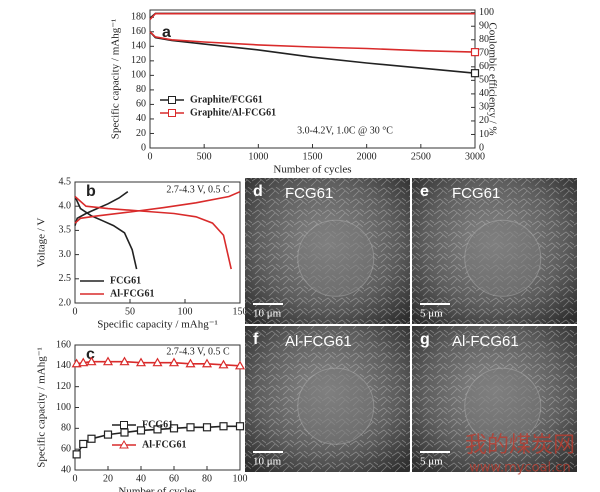  Describe the element at coordinates (484, 39) in the screenshot. I see `y2-tick-label: 80` at that location.